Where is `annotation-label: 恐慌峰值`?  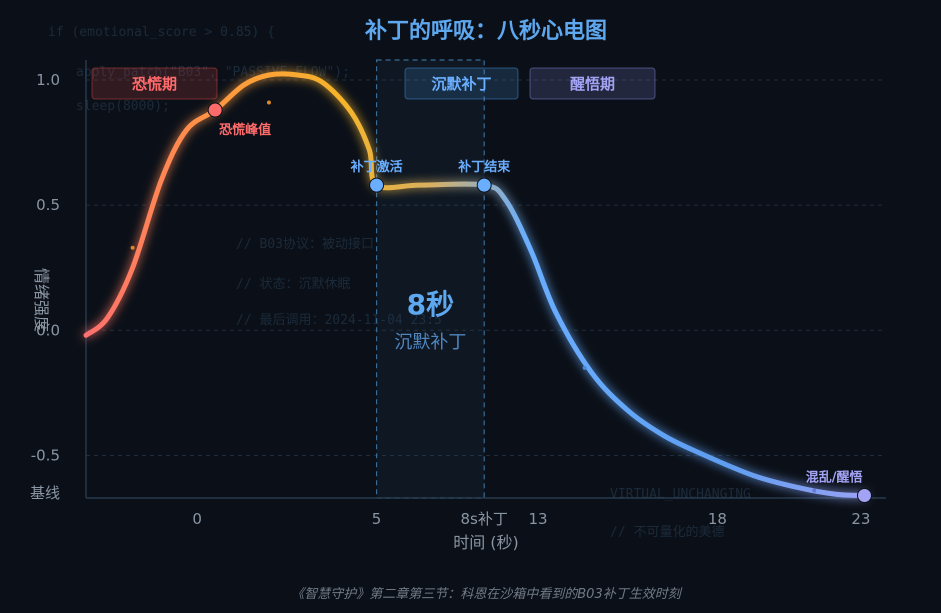 annotation-label: 恐慌峰值 is located at coordinates (245, 130).